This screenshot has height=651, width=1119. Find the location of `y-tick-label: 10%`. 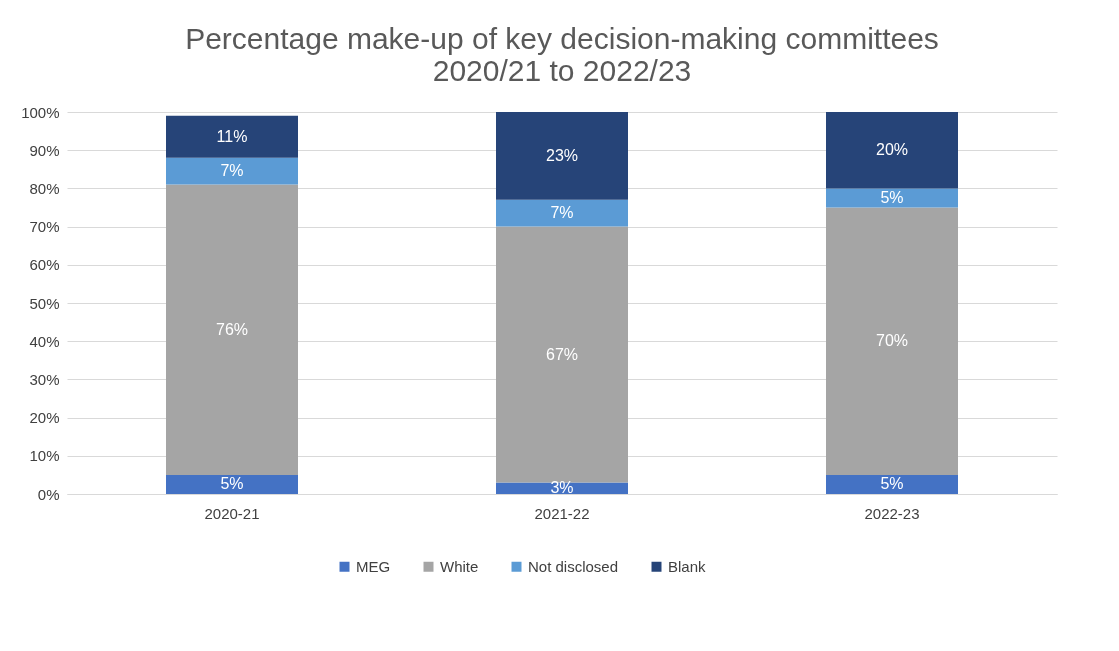

y-tick-label: 10% is located at coordinates (44, 456).